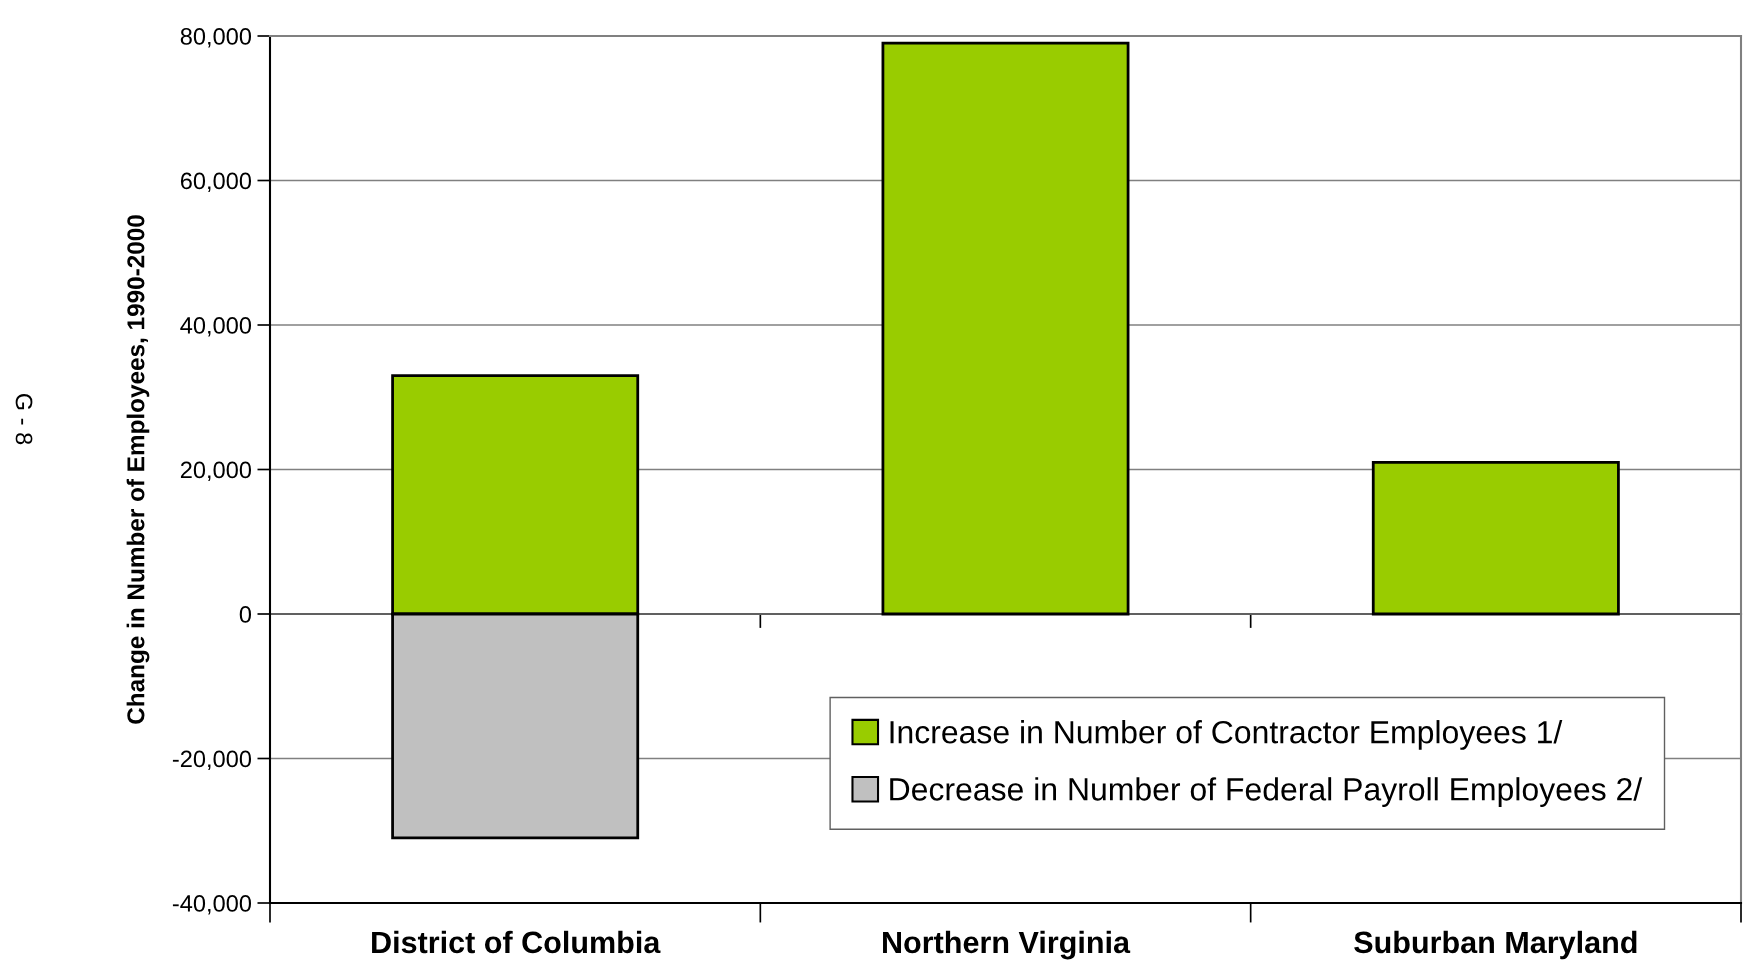 This screenshot has height=963, width=1758. What do you see at coordinates (216, 38) in the screenshot?
I see `y-tick-label: 80,000` at bounding box center [216, 38].